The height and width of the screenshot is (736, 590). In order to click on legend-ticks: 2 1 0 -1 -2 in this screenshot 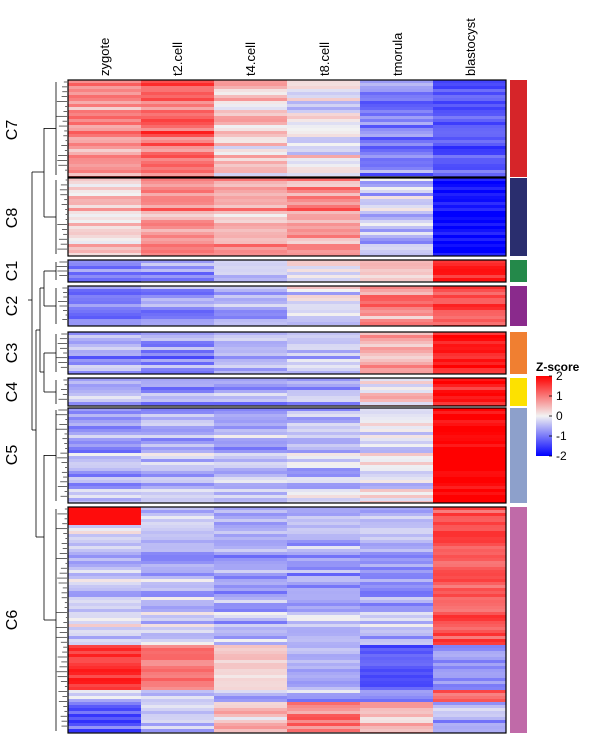, I will do `click(558, 416)`.